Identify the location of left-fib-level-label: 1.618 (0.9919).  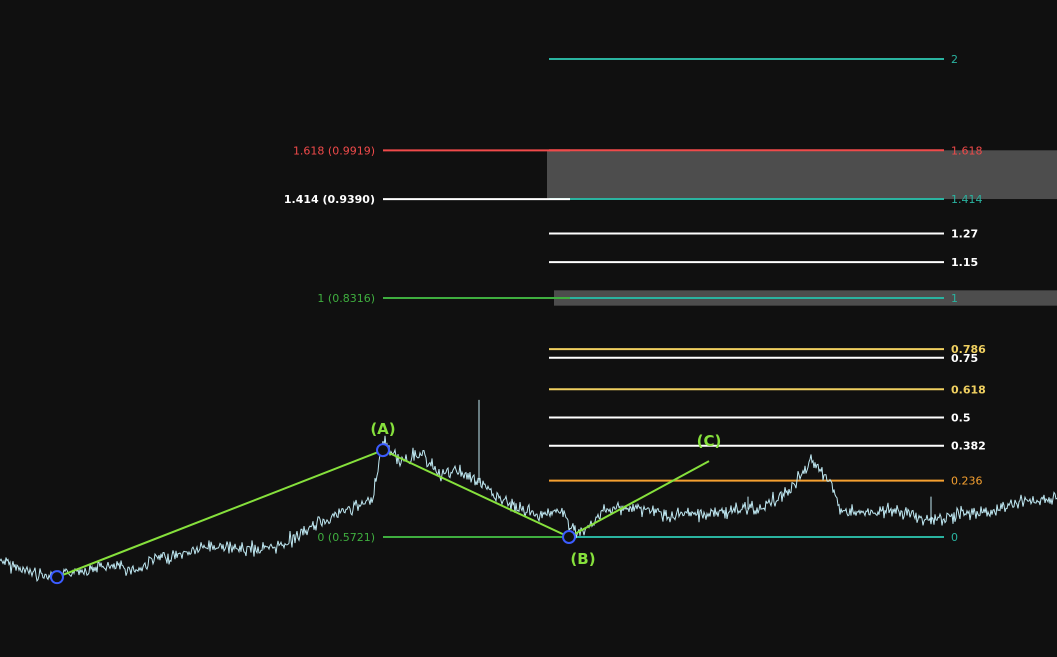
(334, 150).